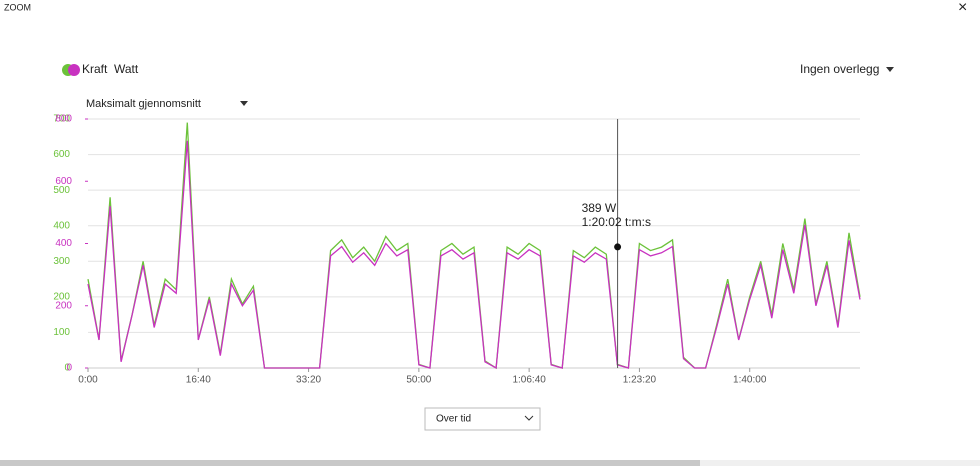  I want to click on y2-tick-label: 0, so click(69, 368).